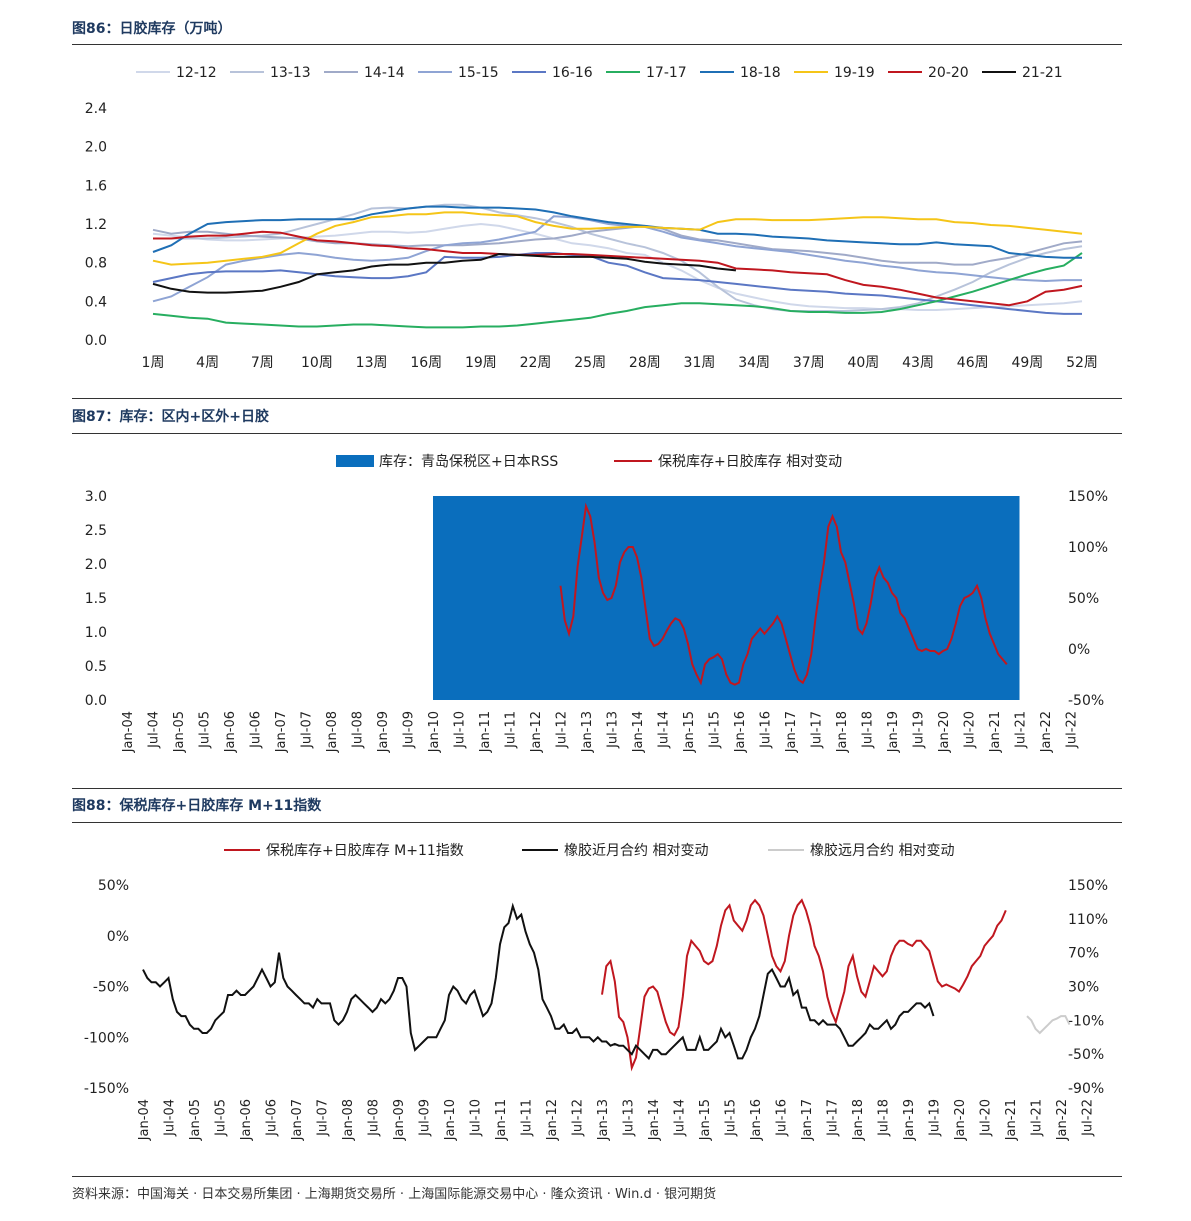  What do you see at coordinates (638, 732) in the screenshot?
I see `x-tick-label: Jan-14` at bounding box center [638, 732].